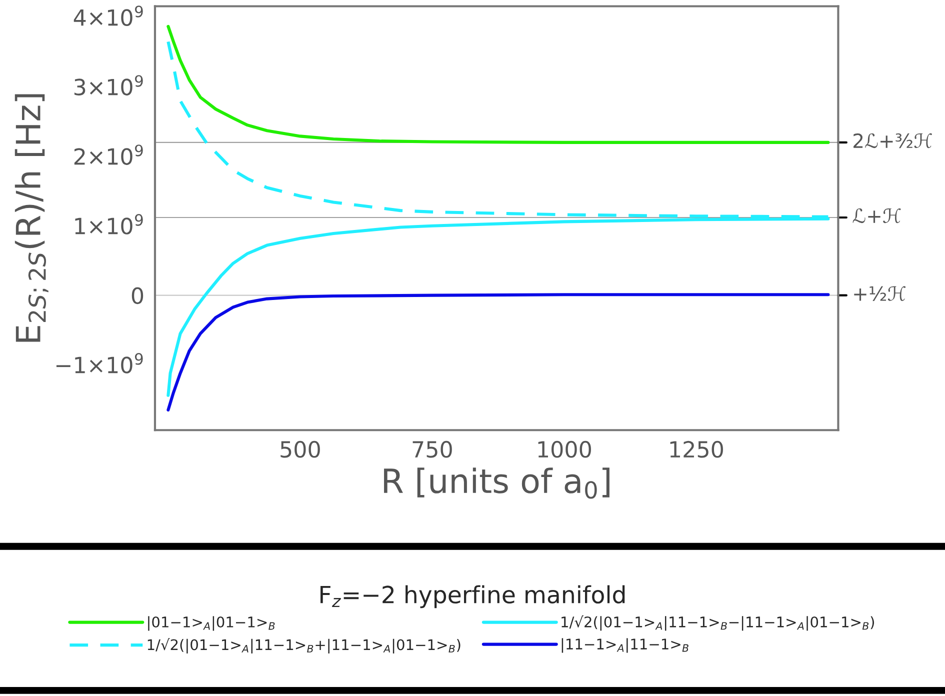 The image size is (945, 696). I want to click on text: 1/√2(|01−1>$_{A}$|11−1>$_{B}$−|11−1>$_{A}$|01−1>$_{B}$), so click(718, 623).